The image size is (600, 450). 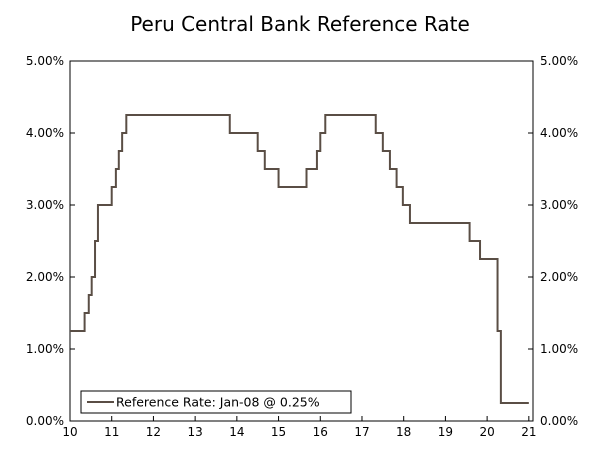 I want to click on legend-box, so click(x=216, y=402).